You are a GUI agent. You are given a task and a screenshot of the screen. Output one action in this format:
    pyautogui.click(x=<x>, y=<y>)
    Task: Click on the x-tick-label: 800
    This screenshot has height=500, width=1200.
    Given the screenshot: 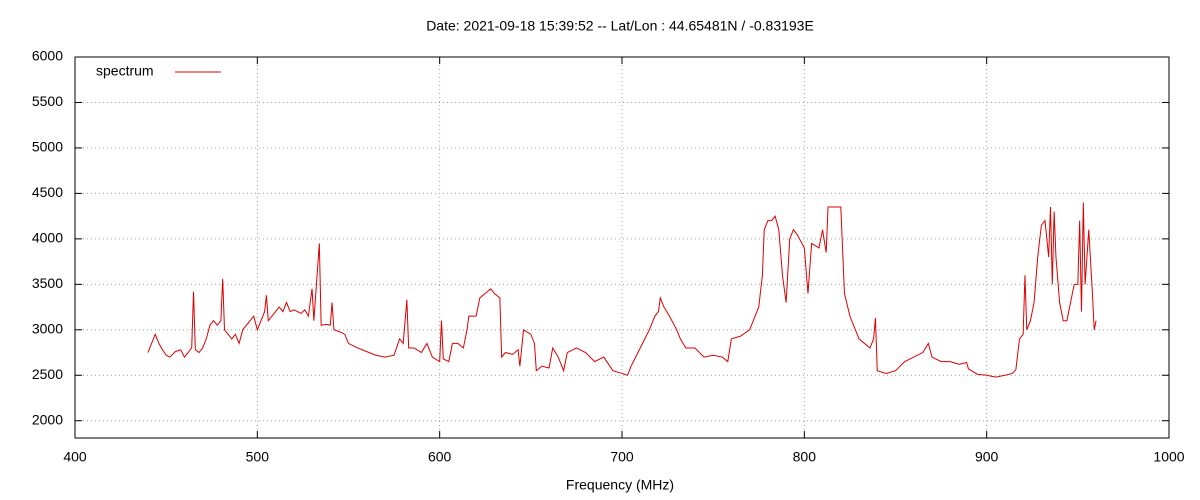 What is the action you would take?
    pyautogui.click(x=805, y=457)
    